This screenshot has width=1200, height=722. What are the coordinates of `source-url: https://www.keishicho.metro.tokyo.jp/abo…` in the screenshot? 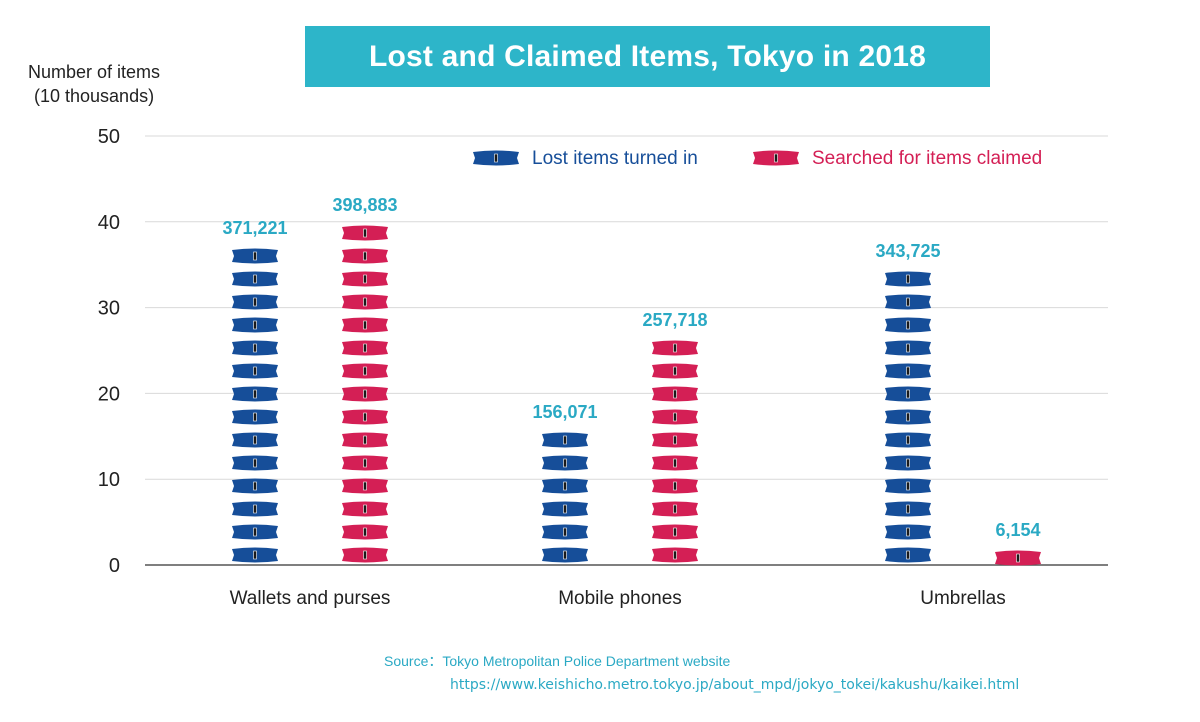 It's located at (735, 685).